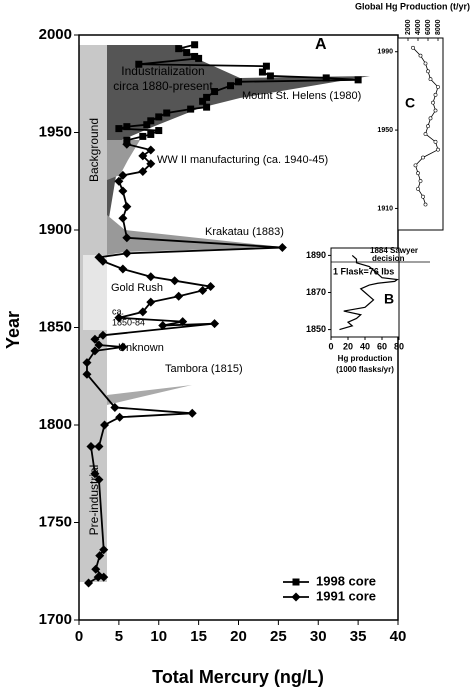 The height and width of the screenshot is (691, 473). What do you see at coordinates (385, 130) in the screenshot?
I see `y-tick-label: 1950` at bounding box center [385, 130].